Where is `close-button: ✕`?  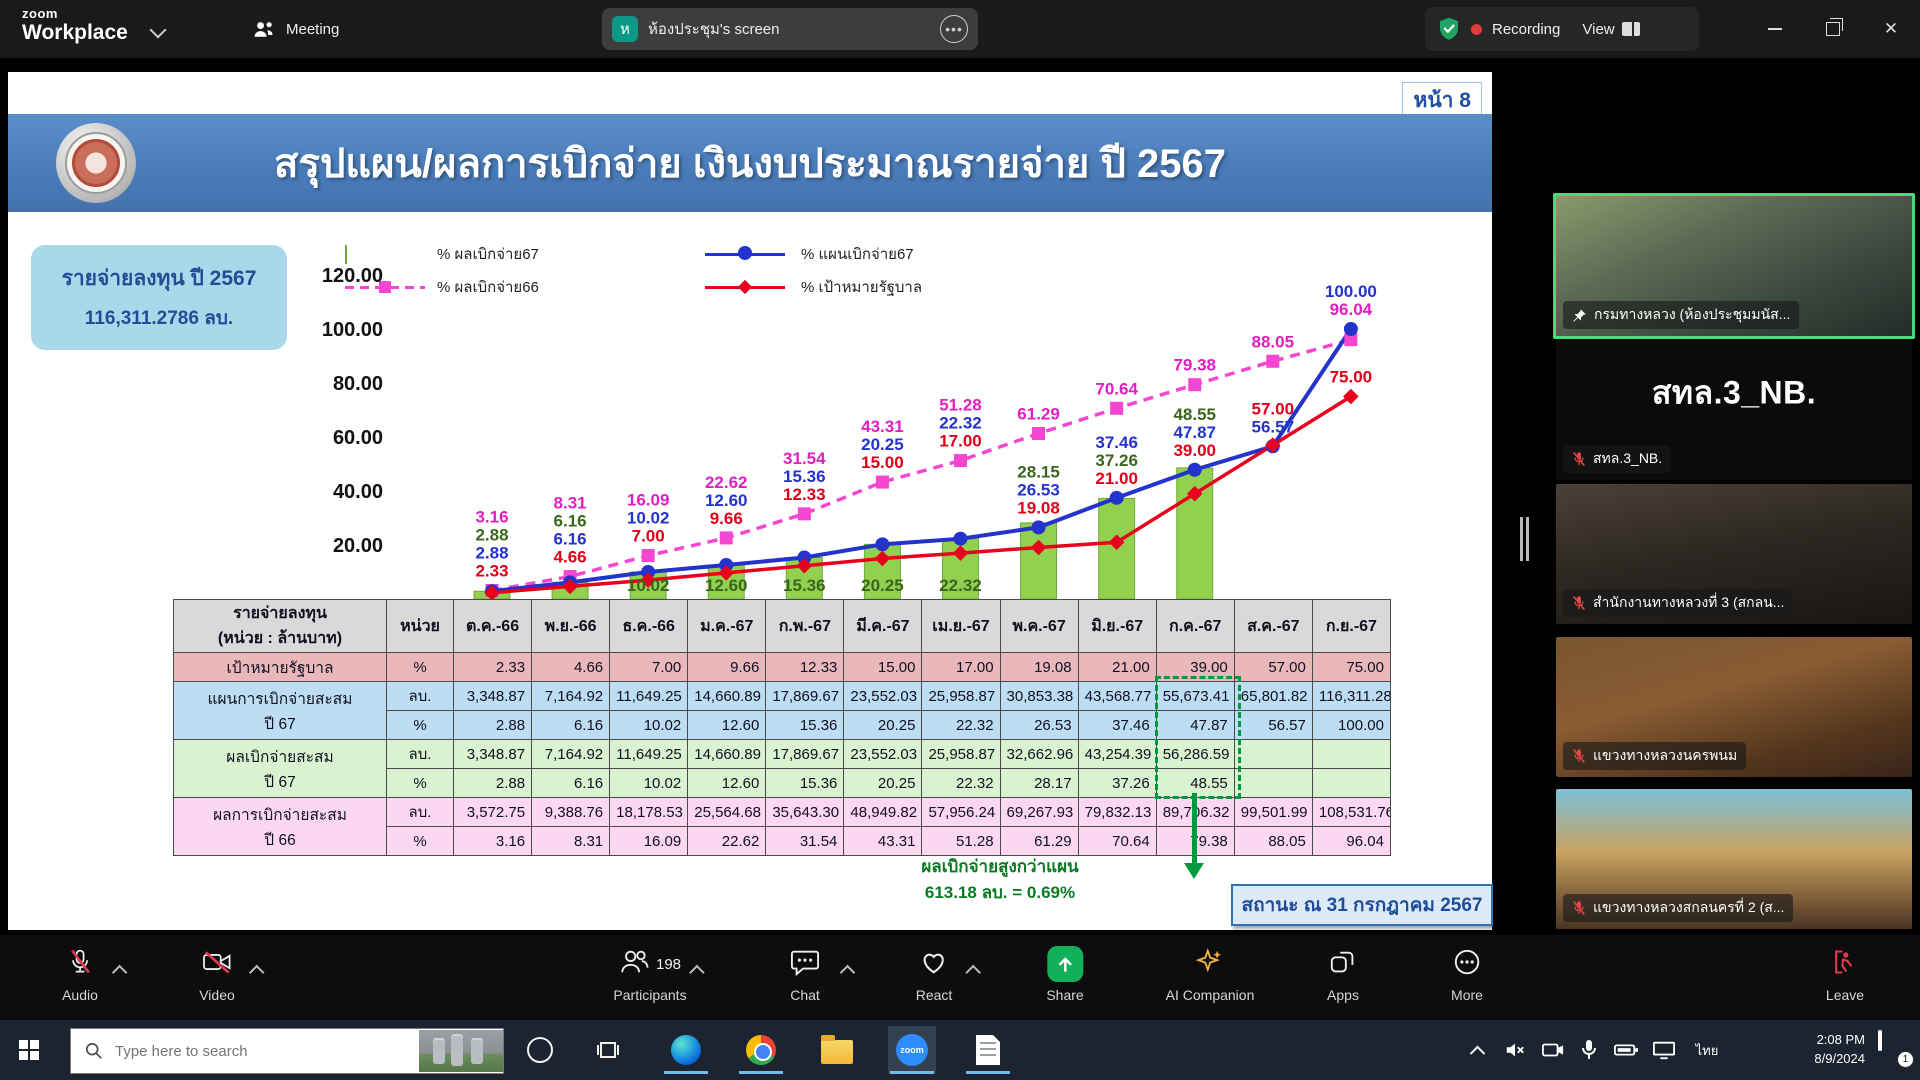 close-button: ✕ is located at coordinates (1891, 28).